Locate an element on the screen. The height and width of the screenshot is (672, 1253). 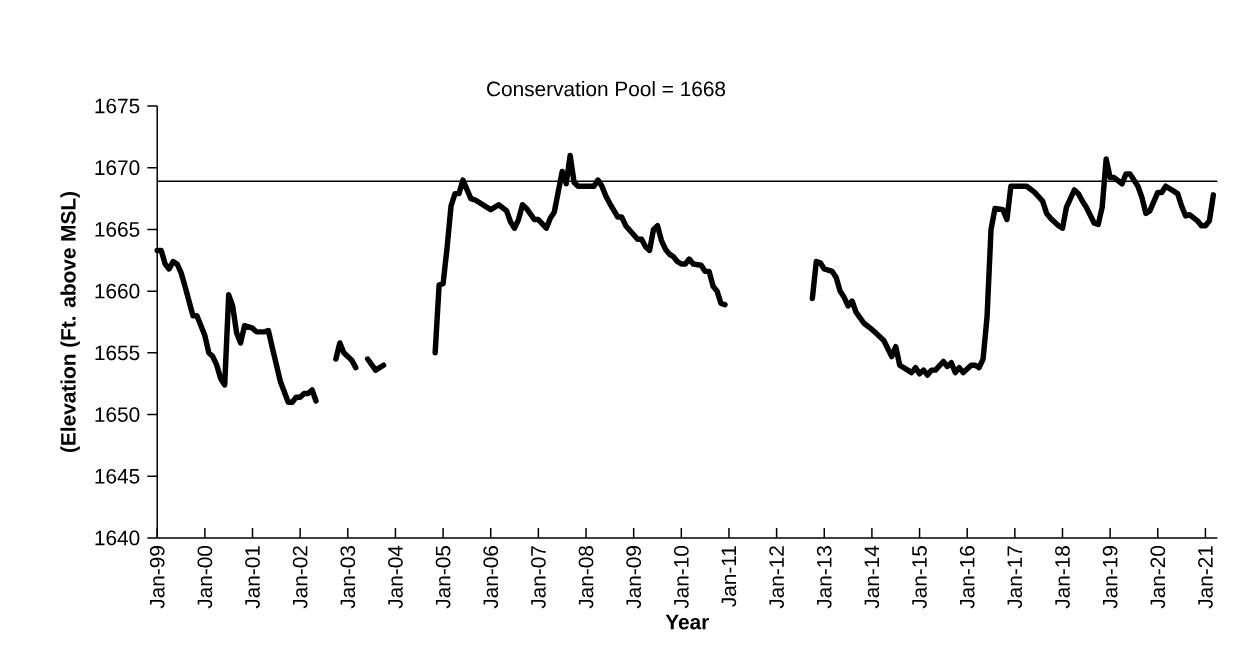
y-axis-title: (Elevation (Ft. above MSL) is located at coordinates (70, 322).